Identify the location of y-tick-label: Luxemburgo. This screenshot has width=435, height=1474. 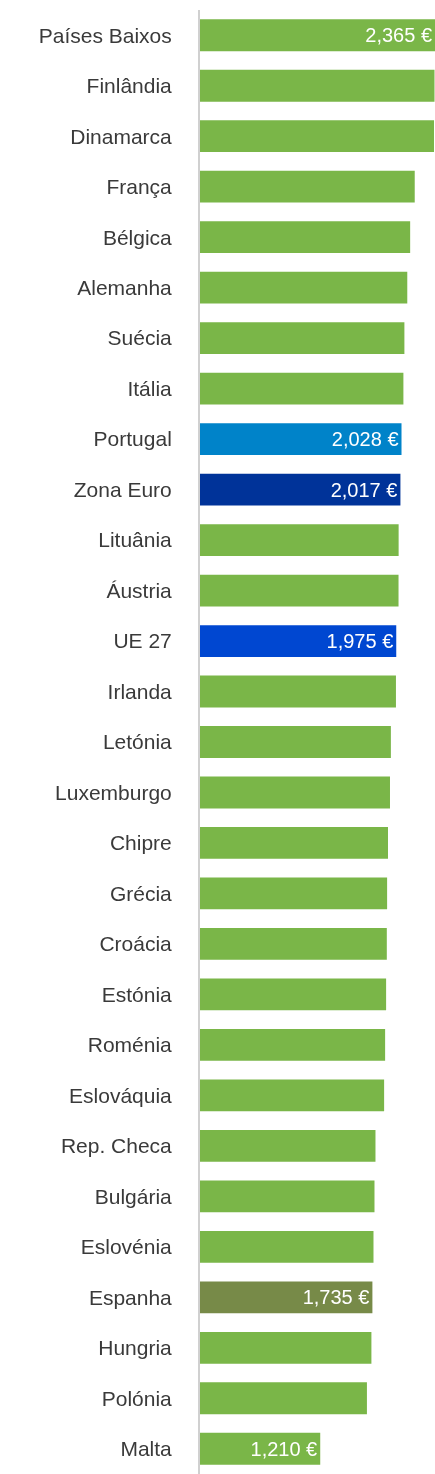
(113, 792).